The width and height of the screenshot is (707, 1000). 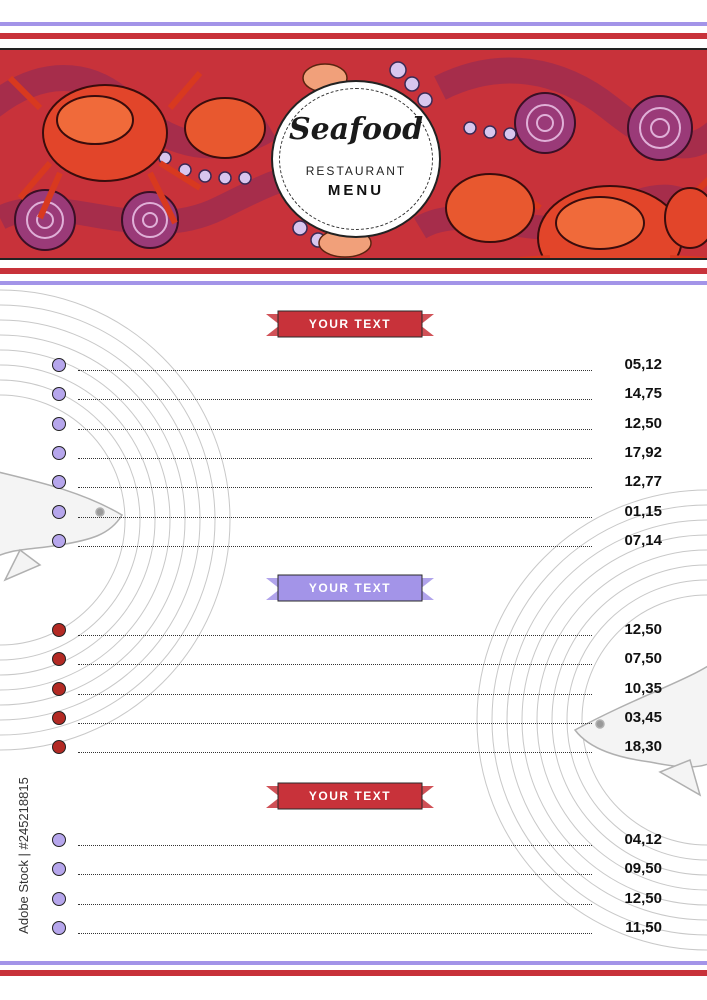 I want to click on item-price: 17,92, so click(x=643, y=452).